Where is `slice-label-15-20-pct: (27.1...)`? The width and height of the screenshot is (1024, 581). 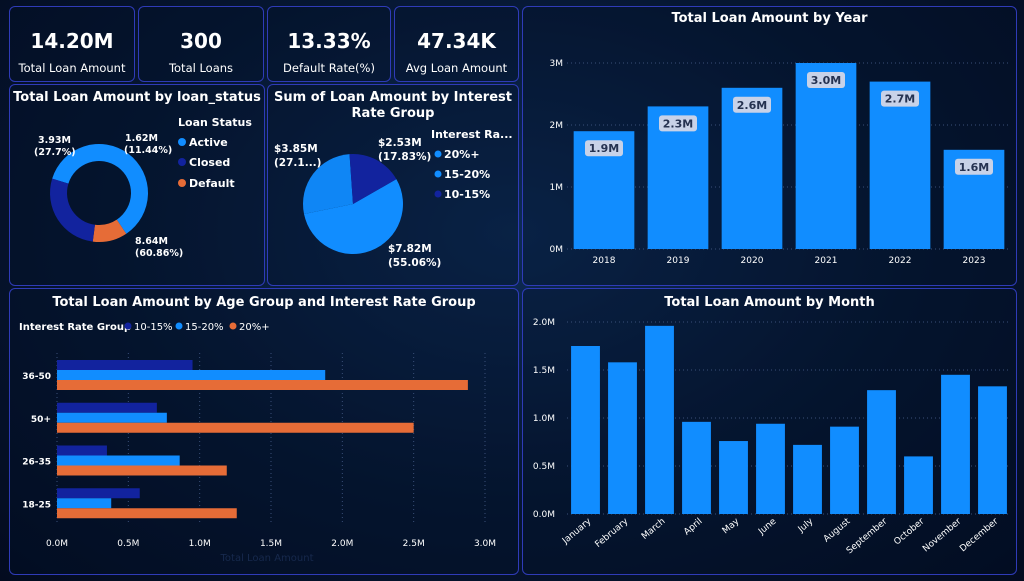 slice-label-15-20-pct: (27.1...) is located at coordinates (297, 163).